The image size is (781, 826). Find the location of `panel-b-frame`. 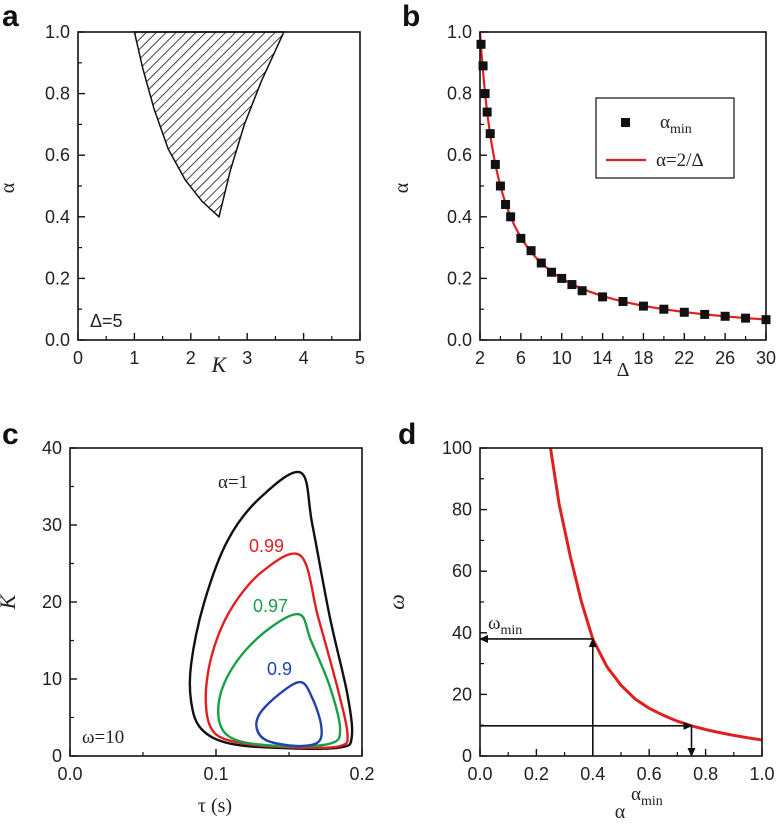

panel-b-frame is located at coordinates (623, 186).